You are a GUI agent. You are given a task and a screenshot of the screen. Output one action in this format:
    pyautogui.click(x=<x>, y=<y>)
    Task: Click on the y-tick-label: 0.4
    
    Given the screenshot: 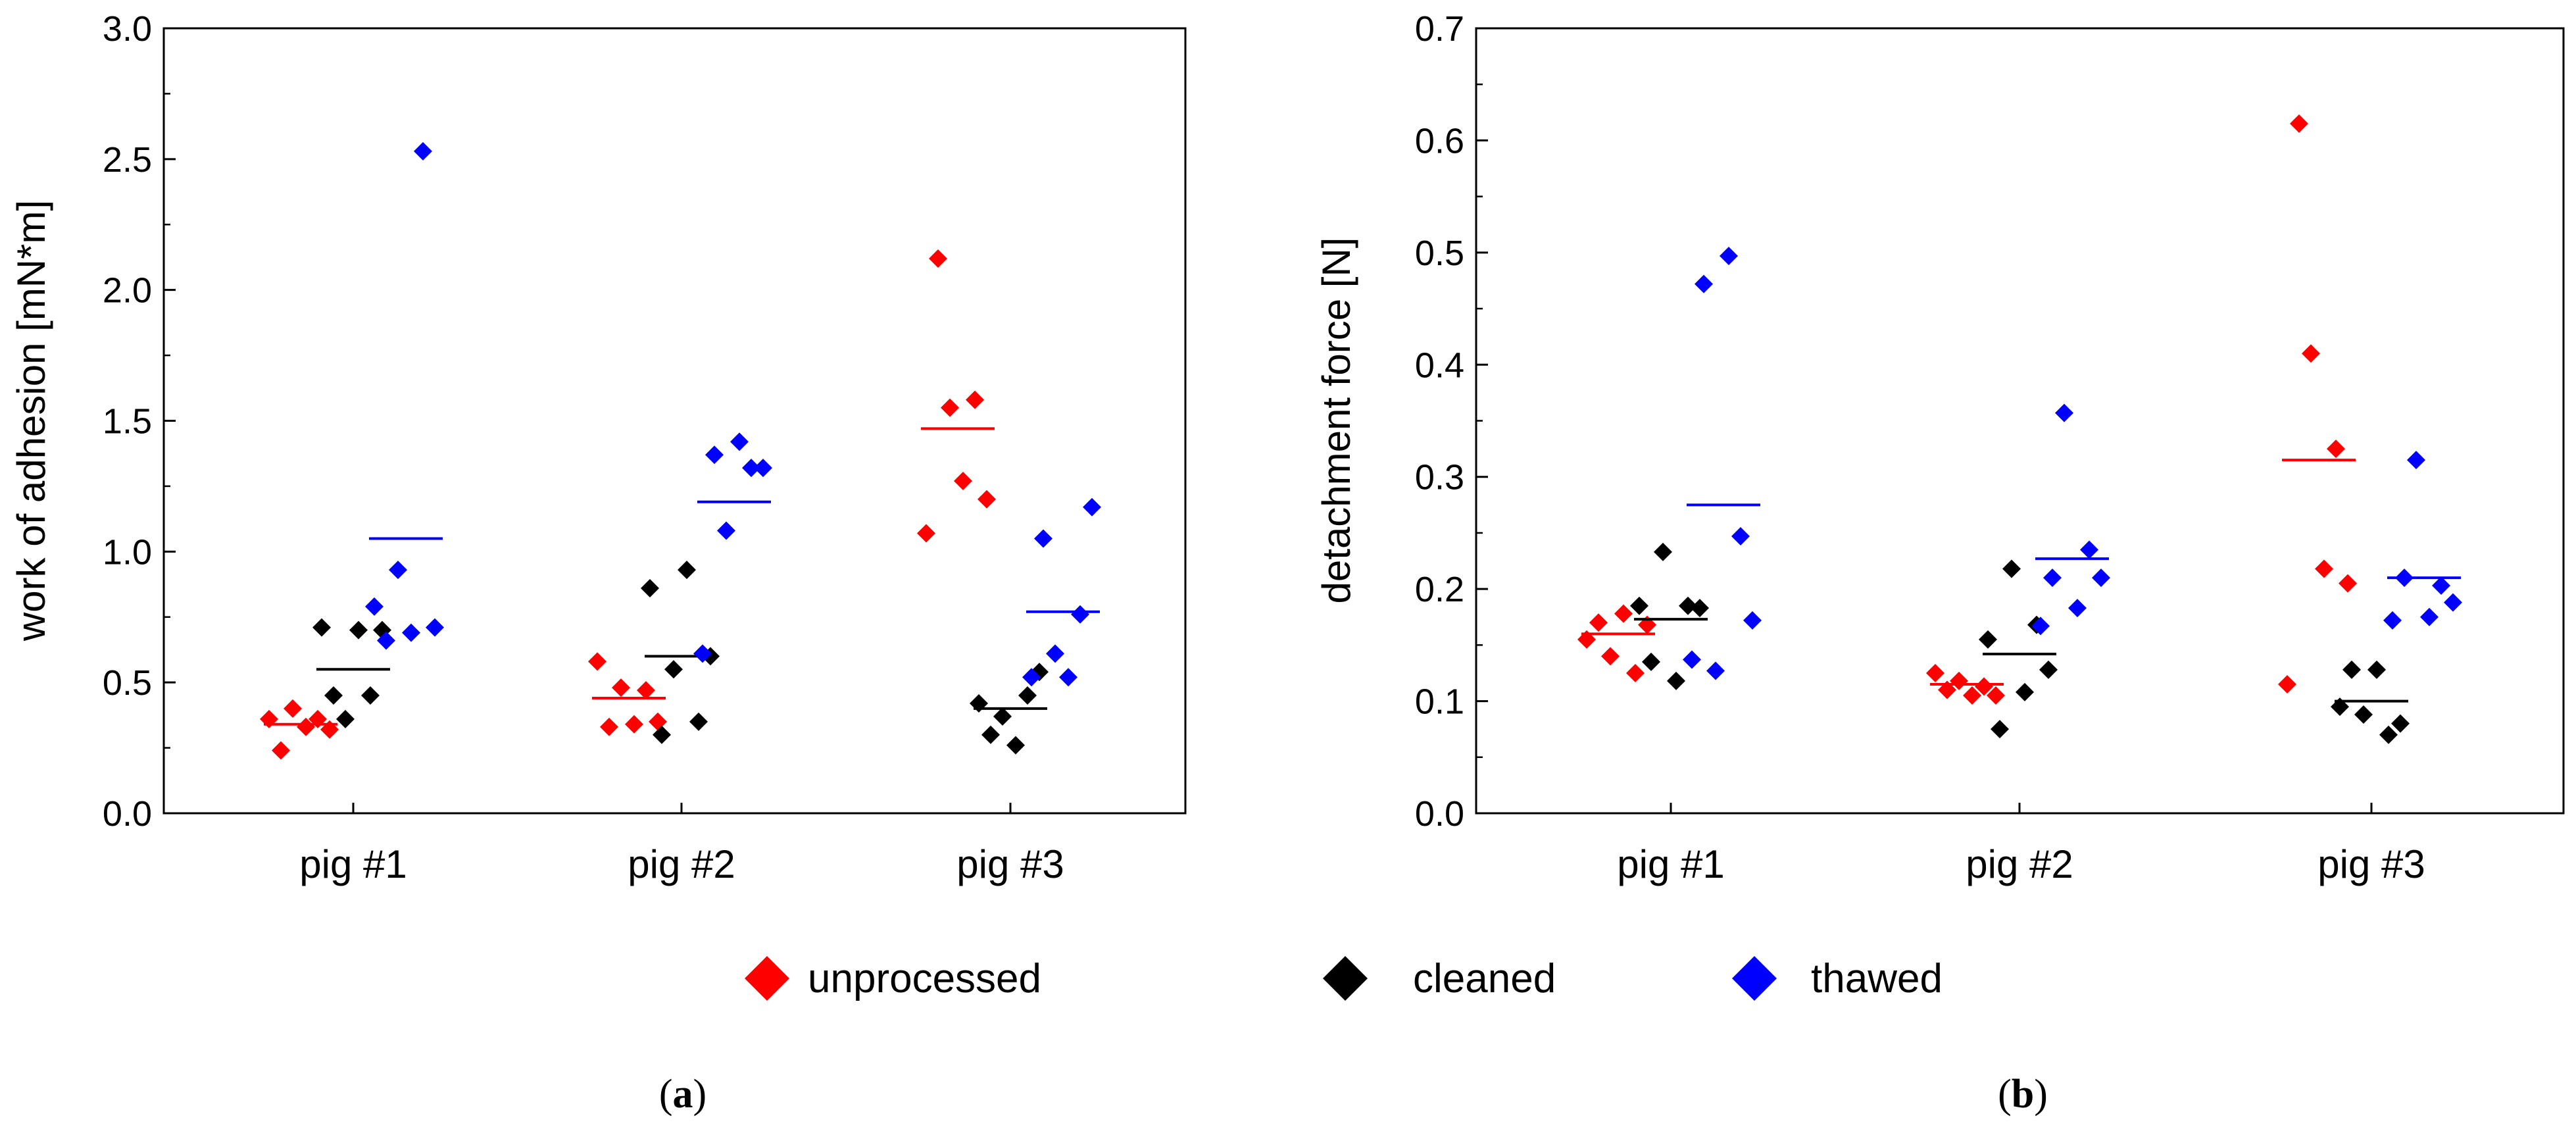 What is the action you would take?
    pyautogui.click(x=1439, y=365)
    